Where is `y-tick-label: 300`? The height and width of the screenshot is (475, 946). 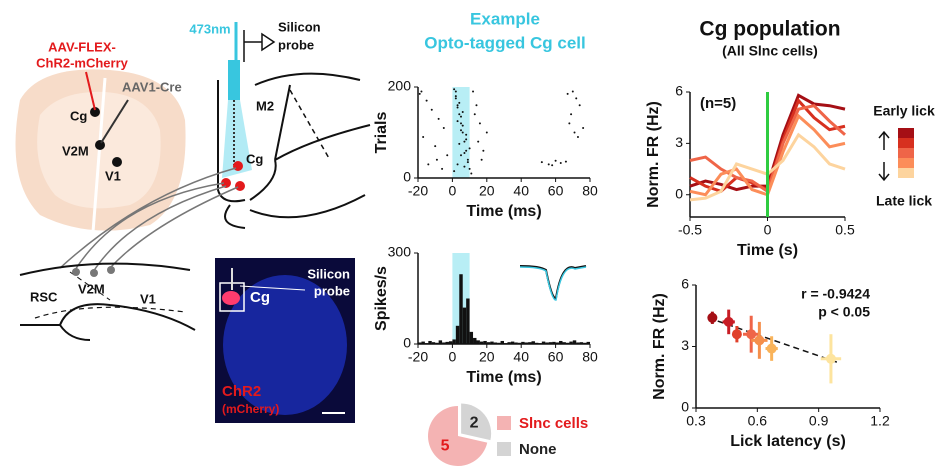
y-tick-label: 300 is located at coordinates (400, 252).